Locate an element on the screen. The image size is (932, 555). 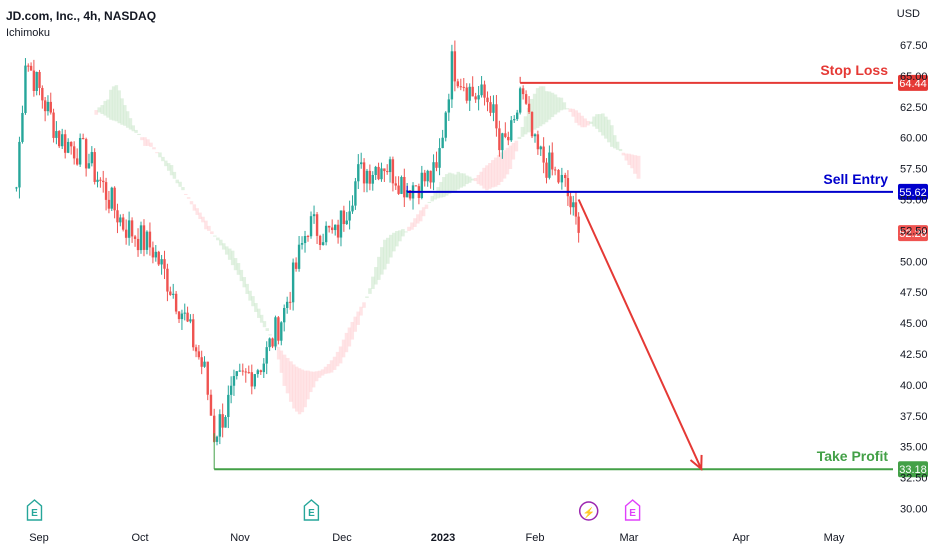
indicator-label: Ichimoku is located at coordinates (28, 33).